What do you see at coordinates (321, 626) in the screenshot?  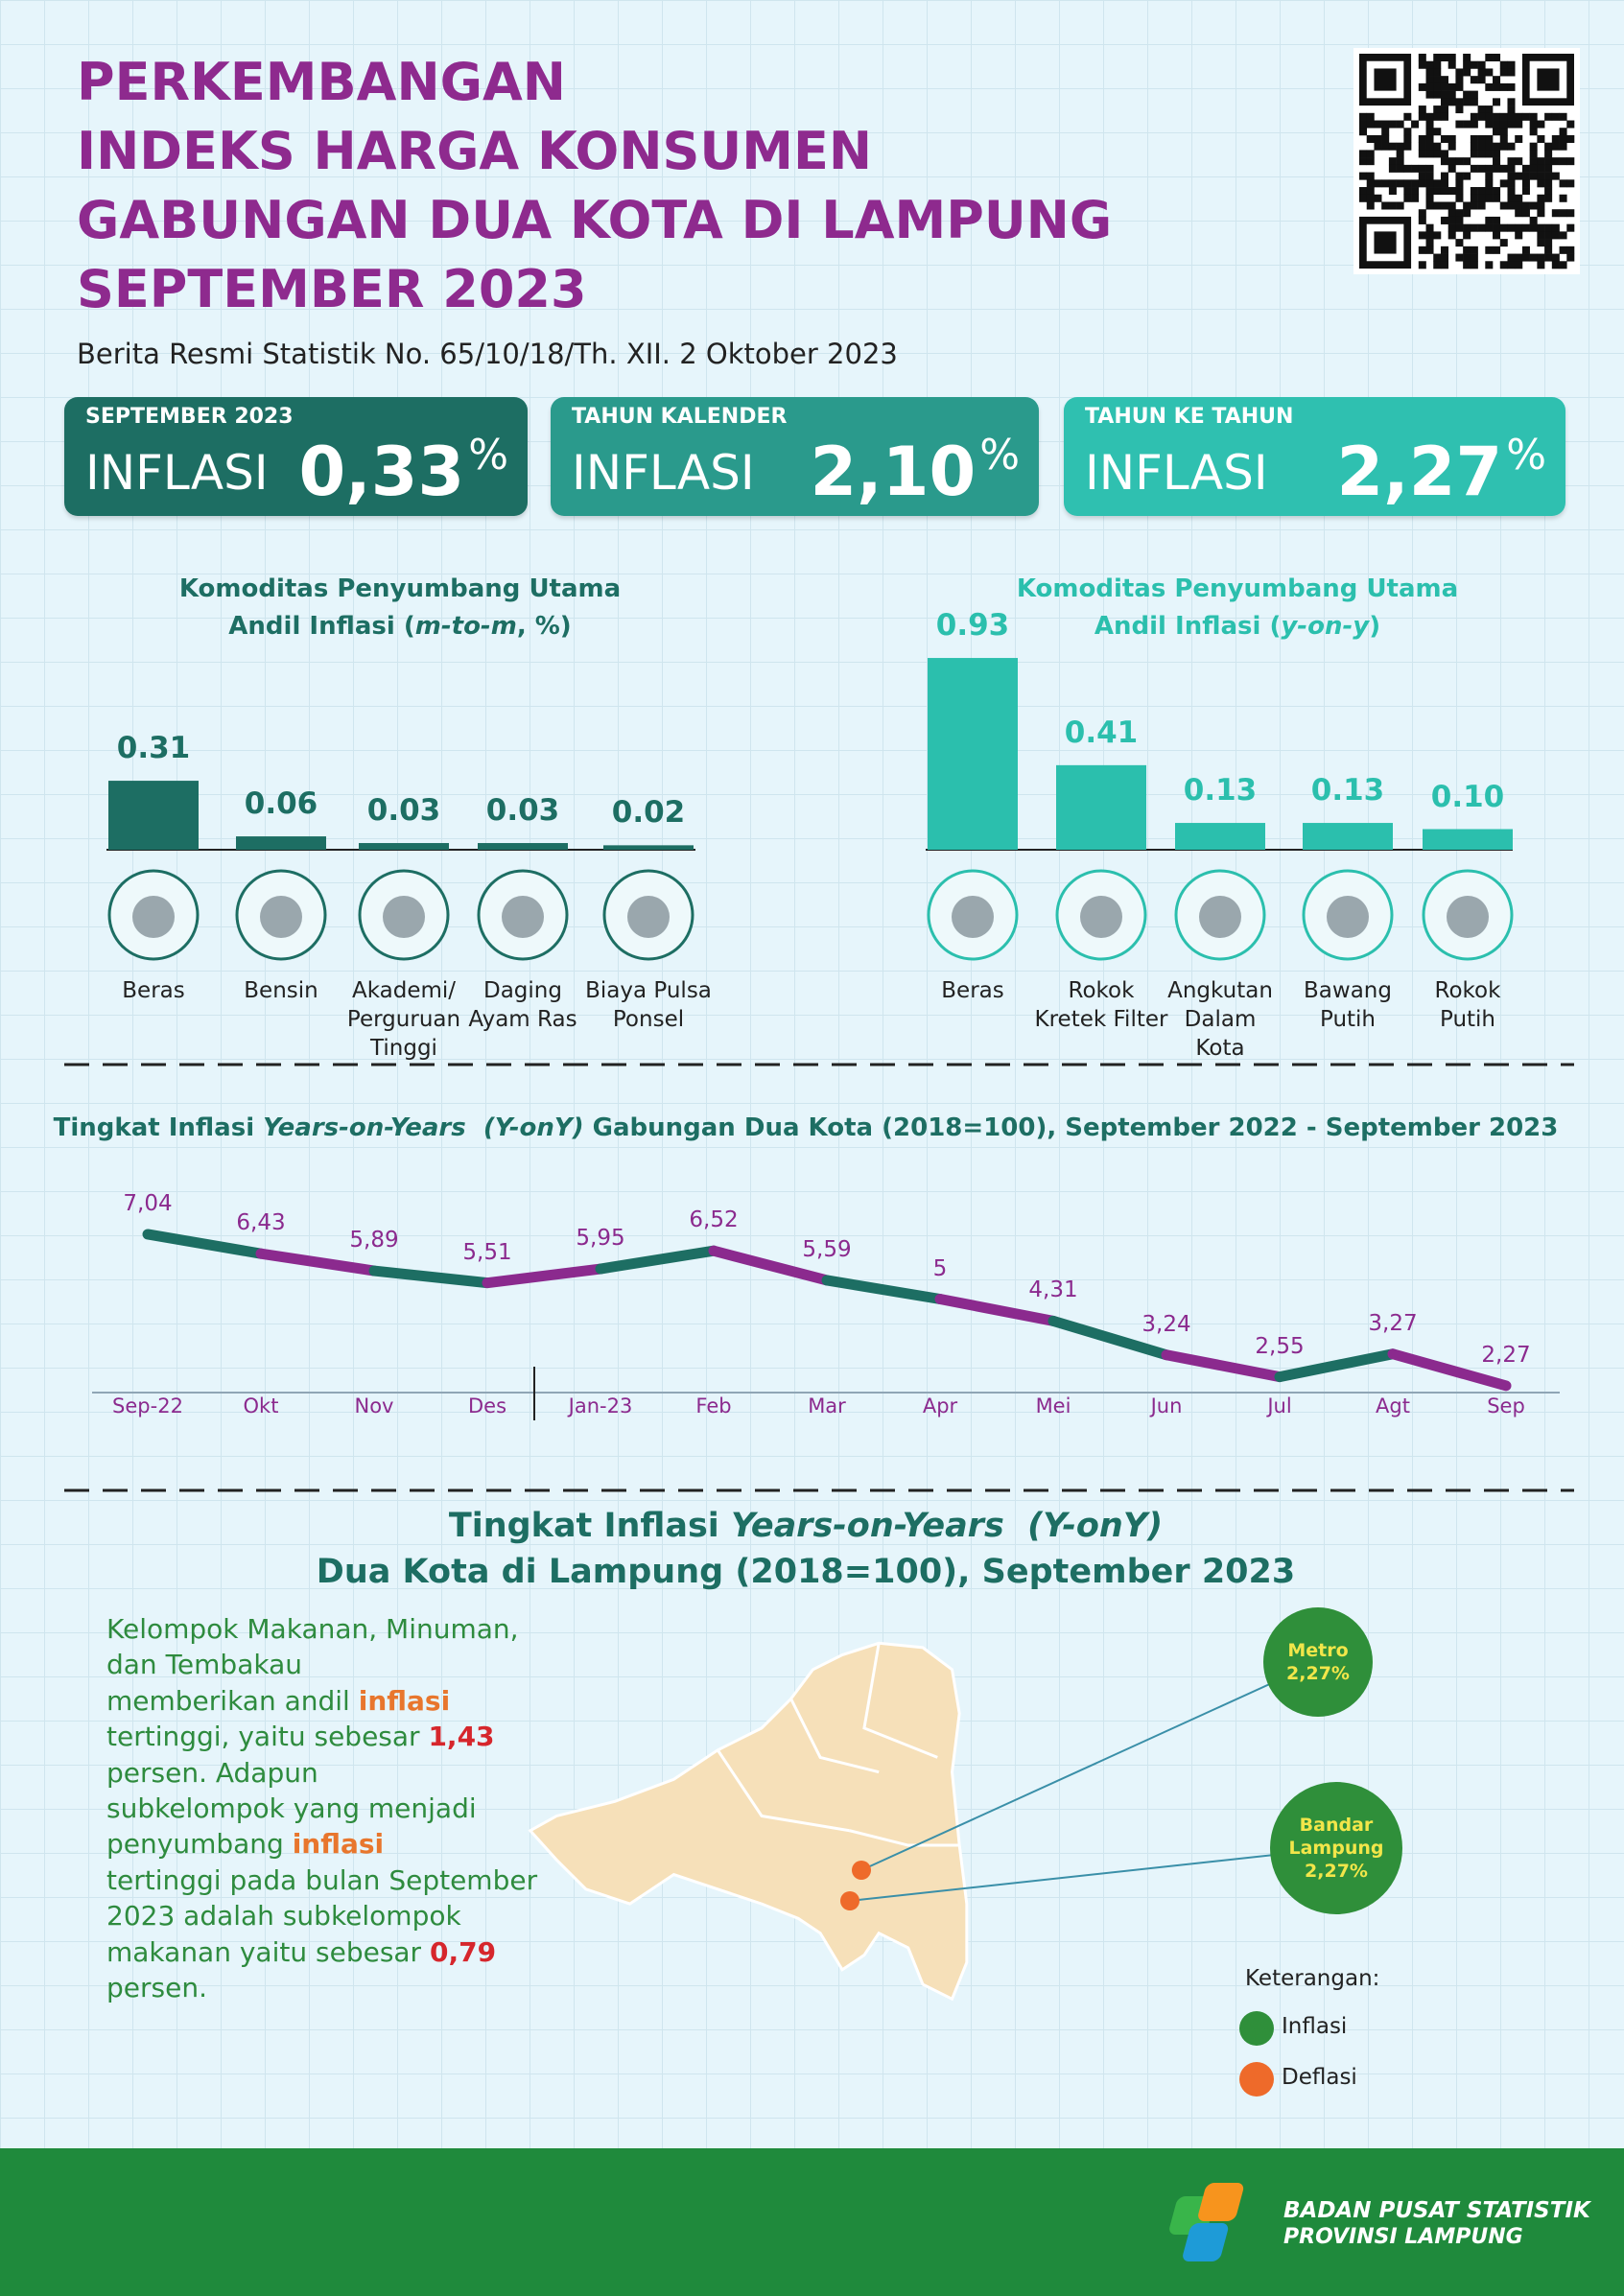 I see `subtitle-part: Andil Inflasi (` at bounding box center [321, 626].